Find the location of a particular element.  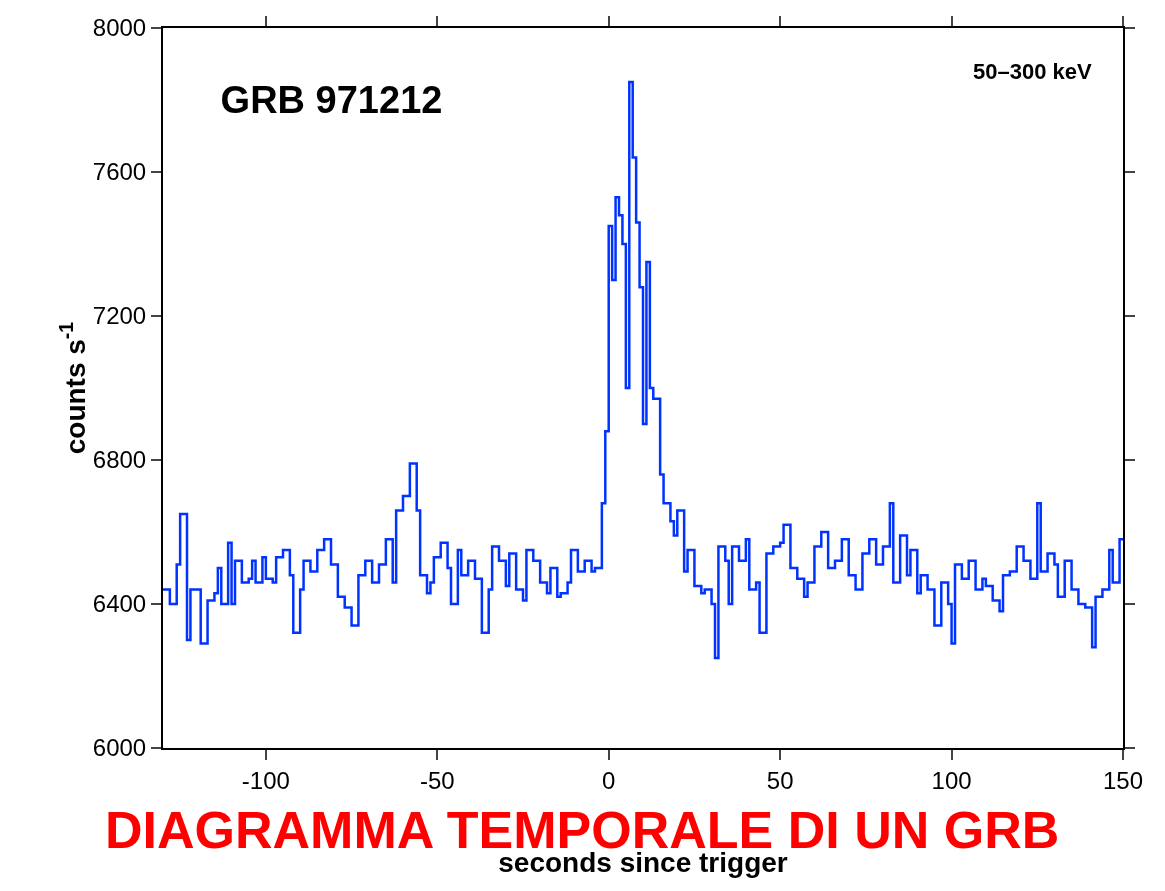

x-tick-label: 0 is located at coordinates (609, 780).